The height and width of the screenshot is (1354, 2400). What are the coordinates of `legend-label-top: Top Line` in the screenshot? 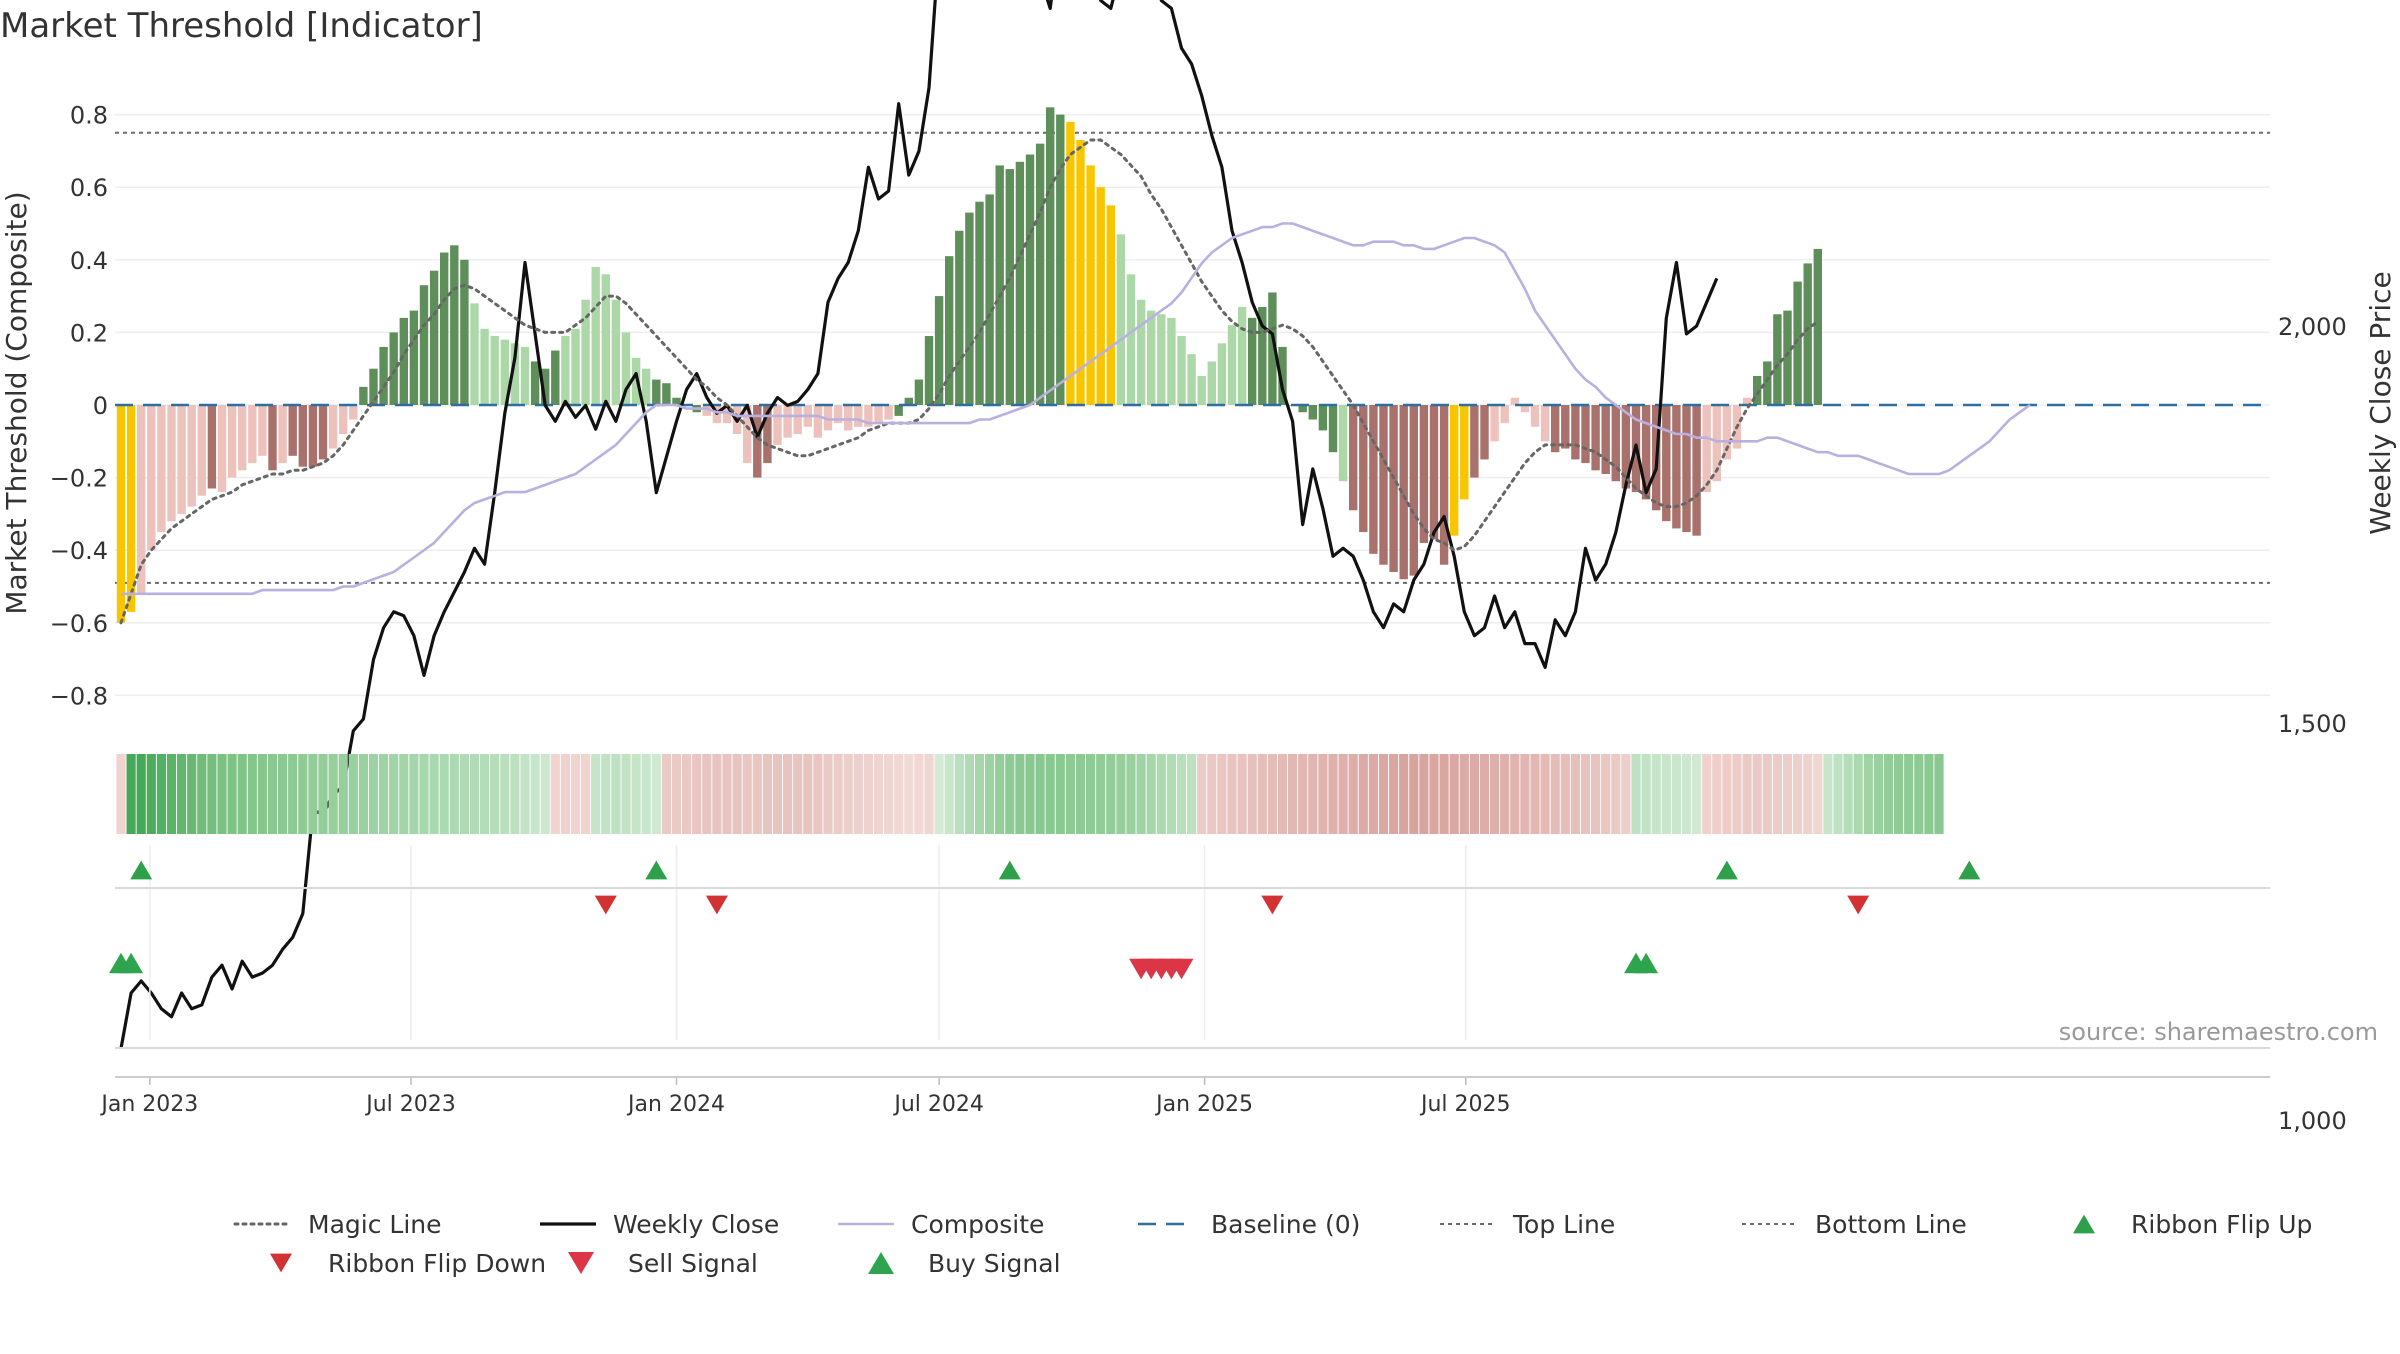 It's located at (1563, 1224).